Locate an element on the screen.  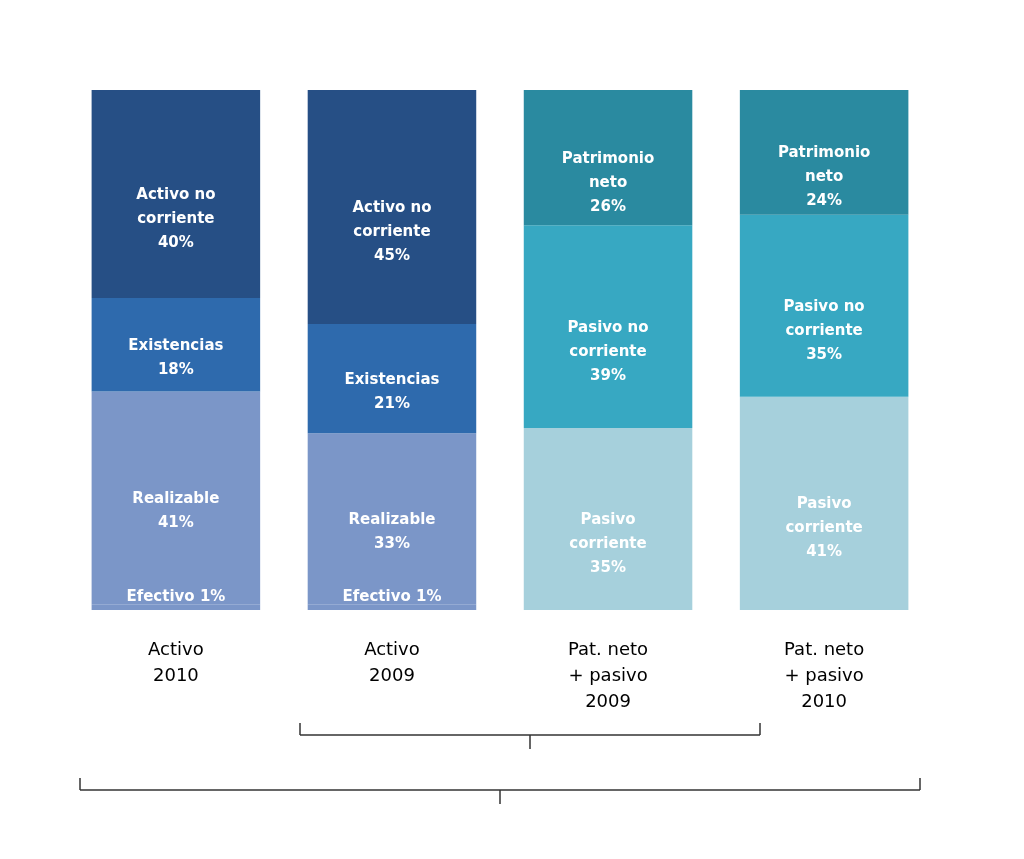
data-label: 45% is located at coordinates (392, 255).